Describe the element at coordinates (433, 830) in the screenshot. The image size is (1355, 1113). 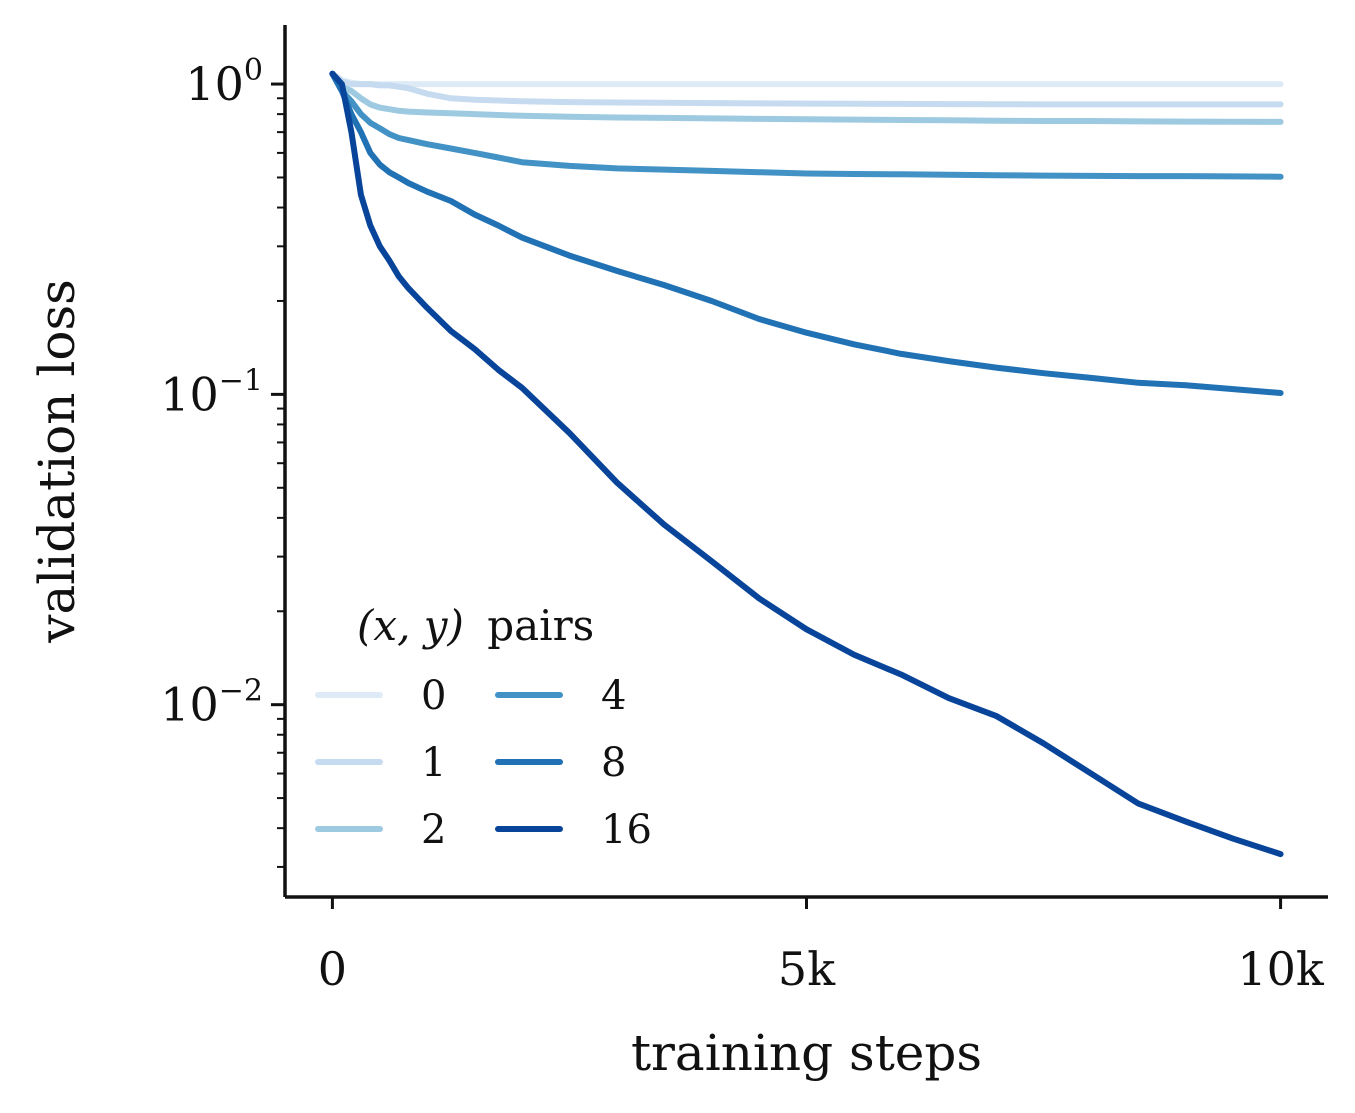
I see `legend-label-2: 2` at that location.